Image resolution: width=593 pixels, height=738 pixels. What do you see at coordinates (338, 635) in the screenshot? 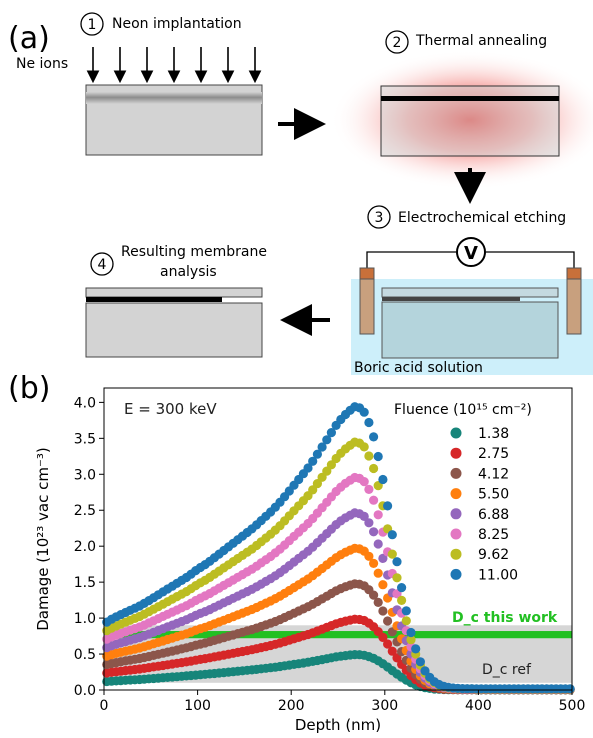
I see `dc-this-work-band` at bounding box center [338, 635].